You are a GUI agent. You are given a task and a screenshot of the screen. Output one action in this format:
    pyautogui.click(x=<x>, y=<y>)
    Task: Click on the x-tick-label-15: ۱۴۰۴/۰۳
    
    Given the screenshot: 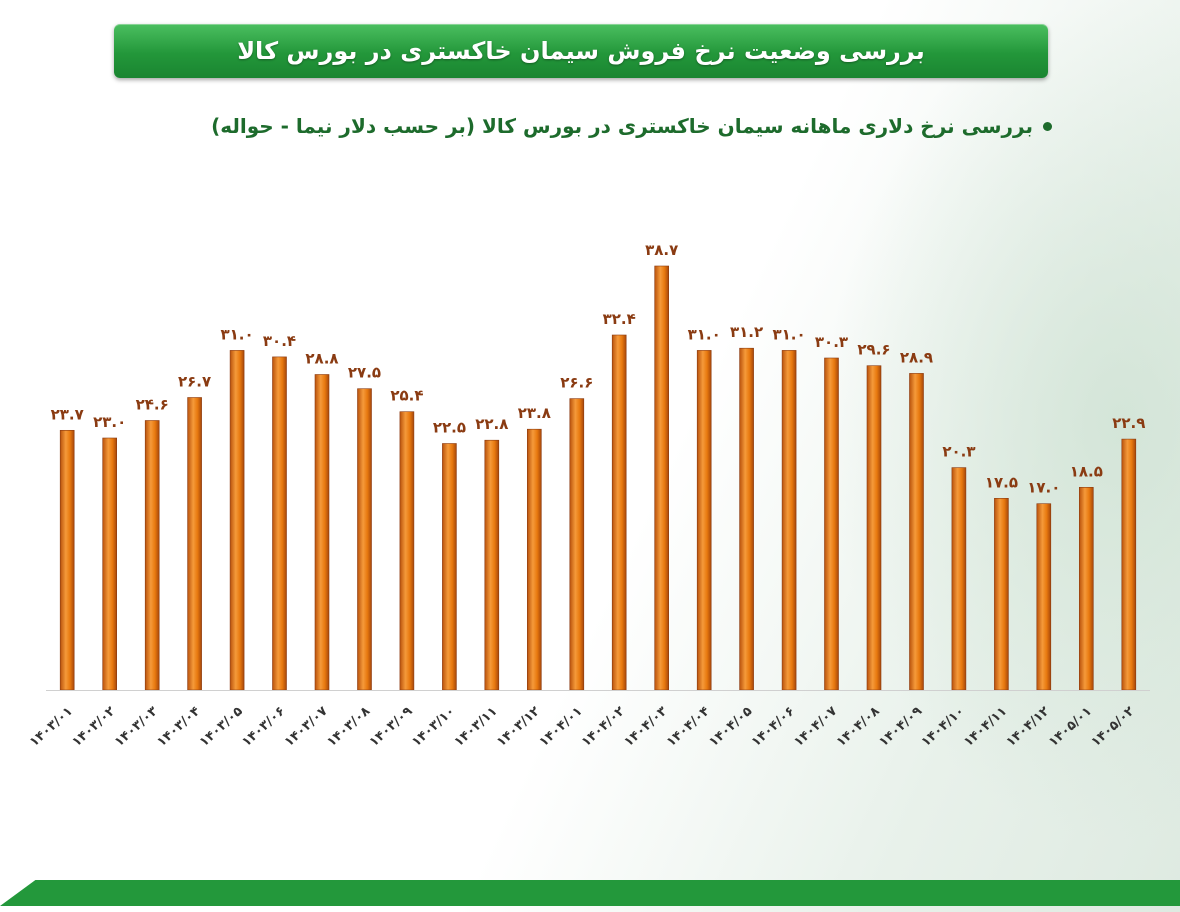 What is the action you would take?
    pyautogui.click(x=645, y=727)
    